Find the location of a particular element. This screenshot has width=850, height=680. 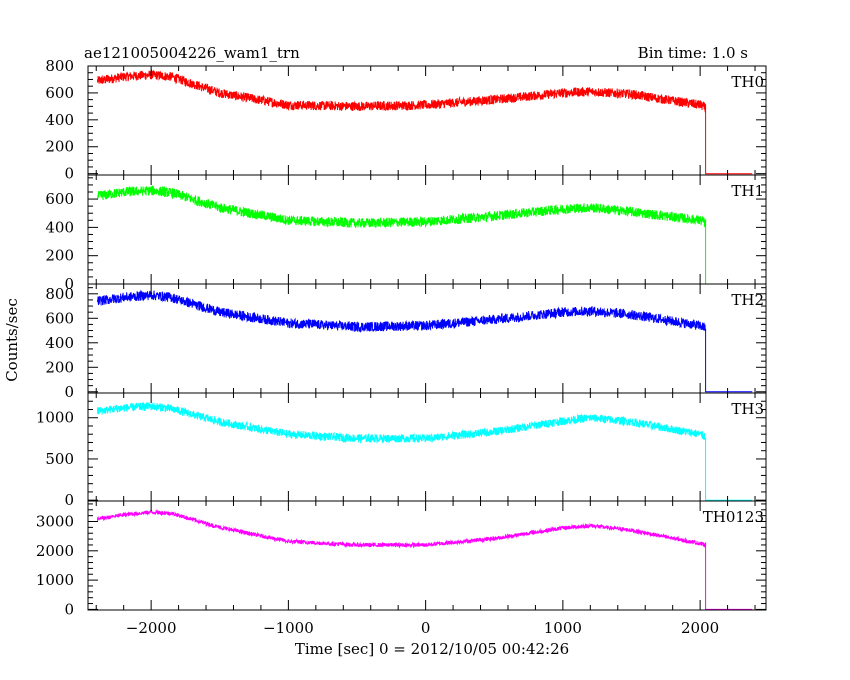

x-tick-label: −1000 is located at coordinates (288, 628).